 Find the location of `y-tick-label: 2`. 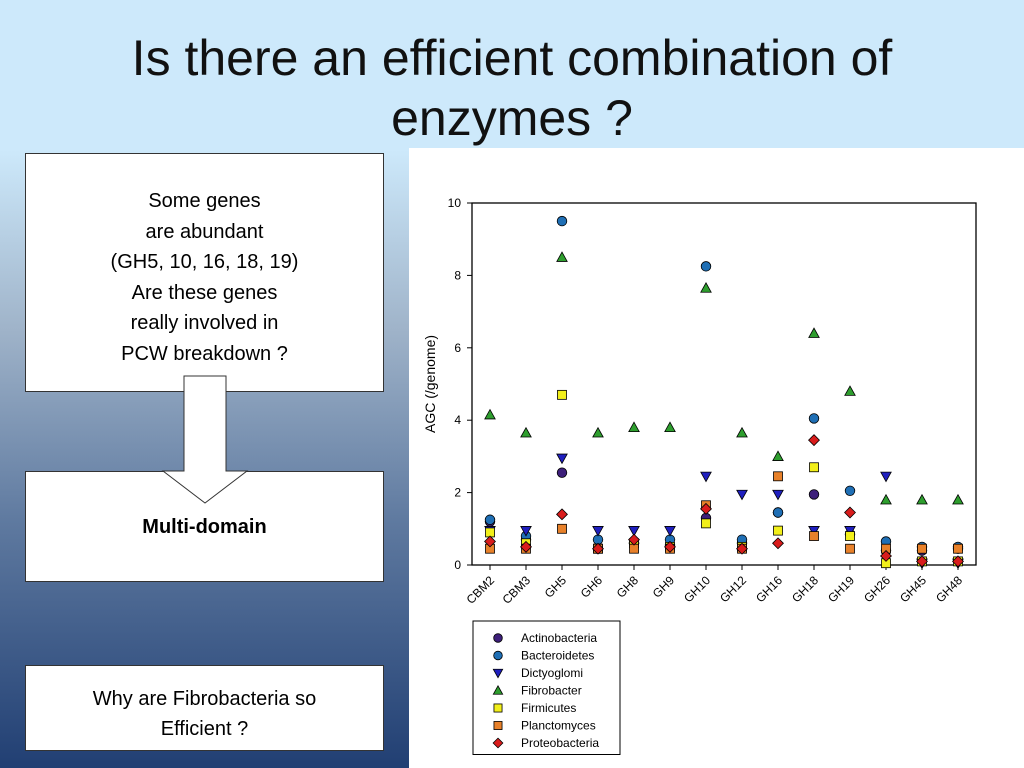

y-tick-label: 2 is located at coordinates (457, 493).